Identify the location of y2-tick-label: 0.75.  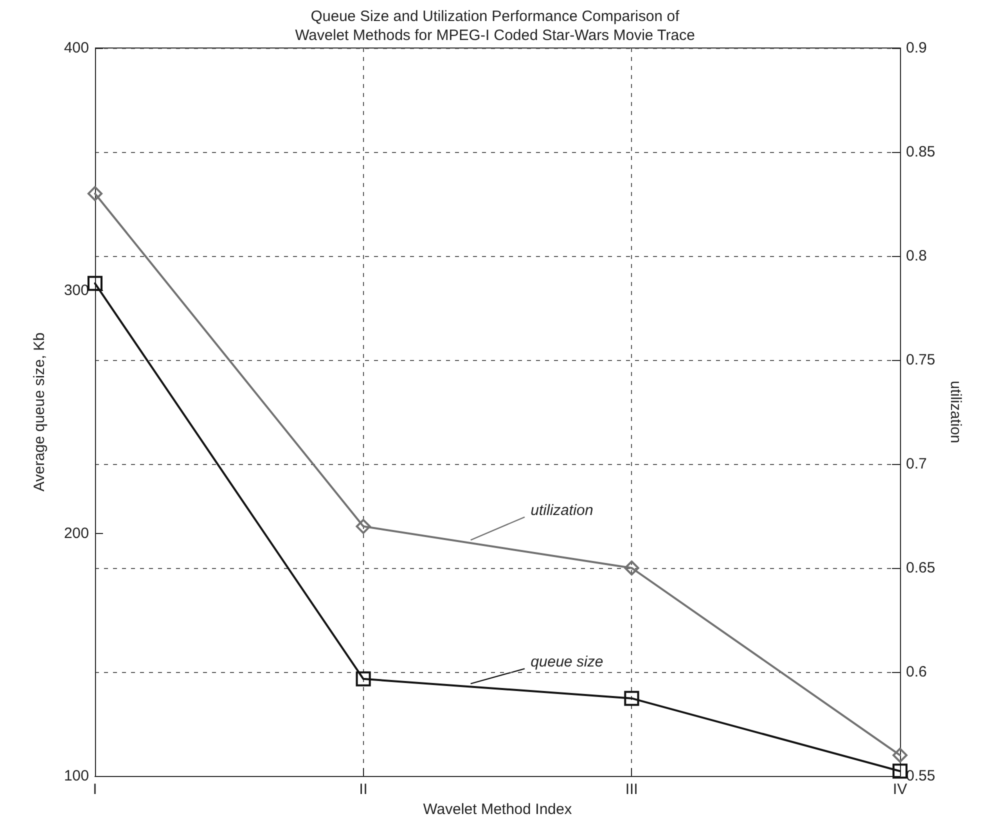
(921, 360).